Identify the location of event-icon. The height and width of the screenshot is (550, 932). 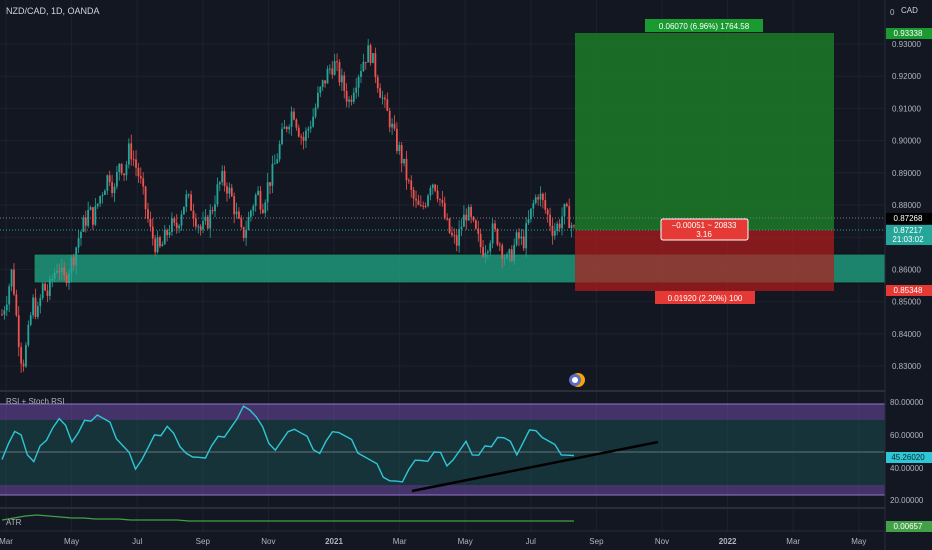
(577, 380).